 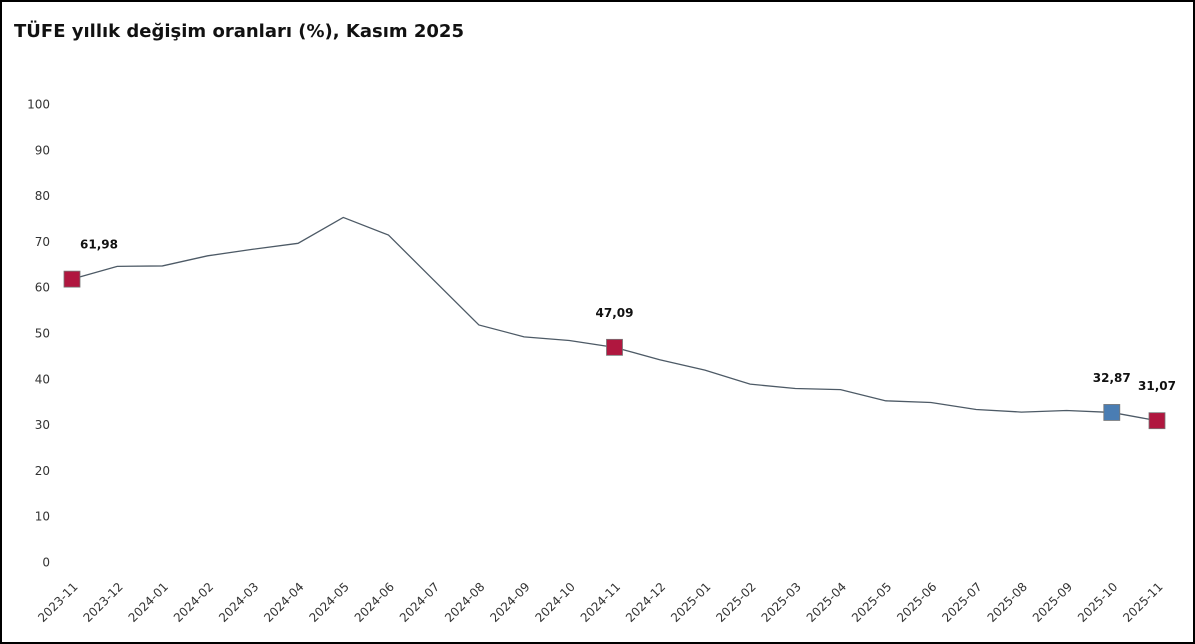 What do you see at coordinates (38, 105) in the screenshot?
I see `y-tick-label: 100` at bounding box center [38, 105].